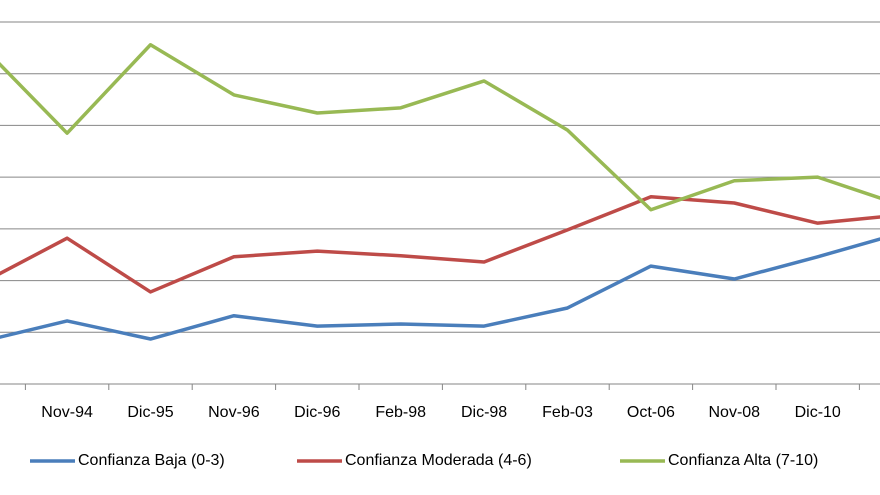 The width and height of the screenshot is (880, 495). Describe the element at coordinates (234, 412) in the screenshot. I see `x-tick-label: Nov-96` at that location.